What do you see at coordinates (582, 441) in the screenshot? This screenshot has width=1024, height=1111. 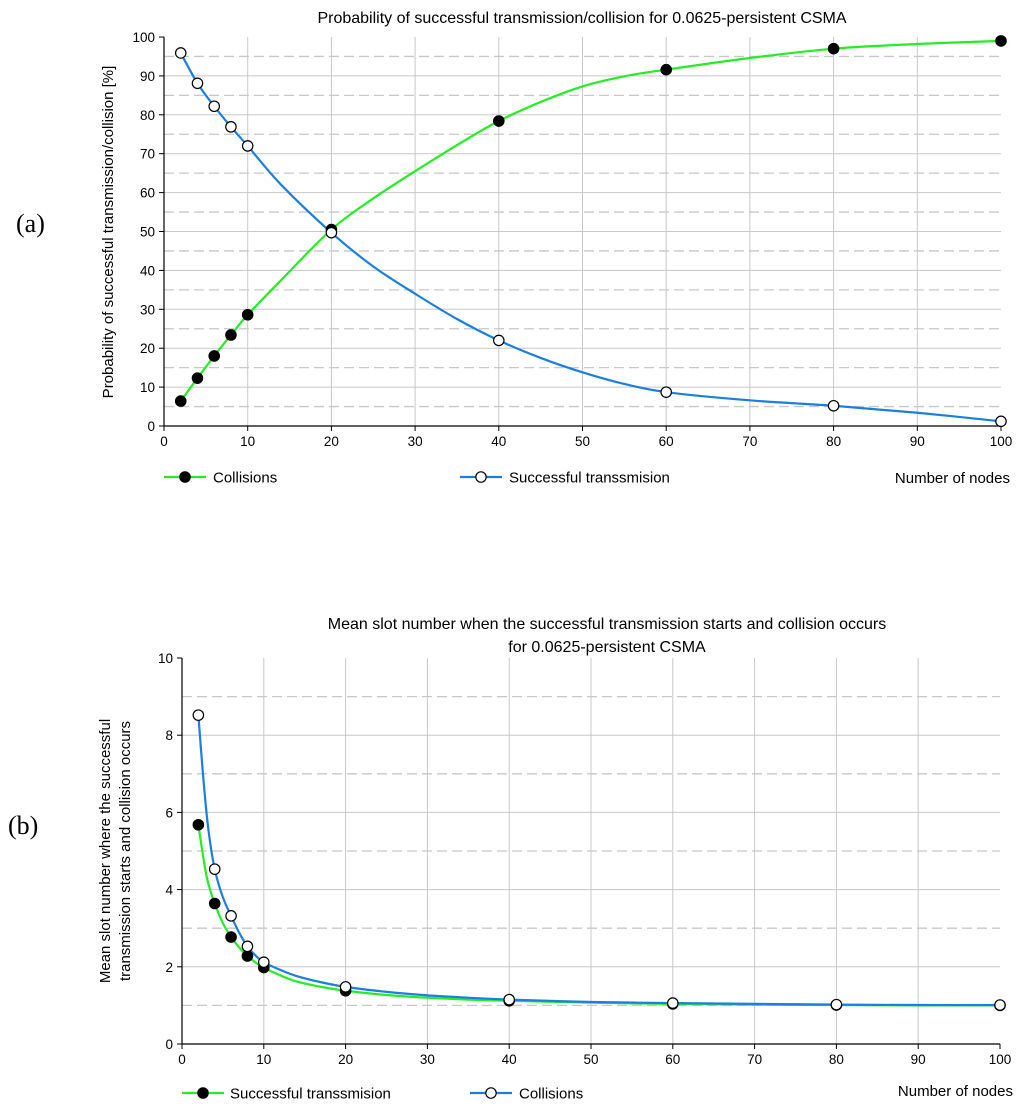 I see `chart-a-x-tick-label: 50` at bounding box center [582, 441].